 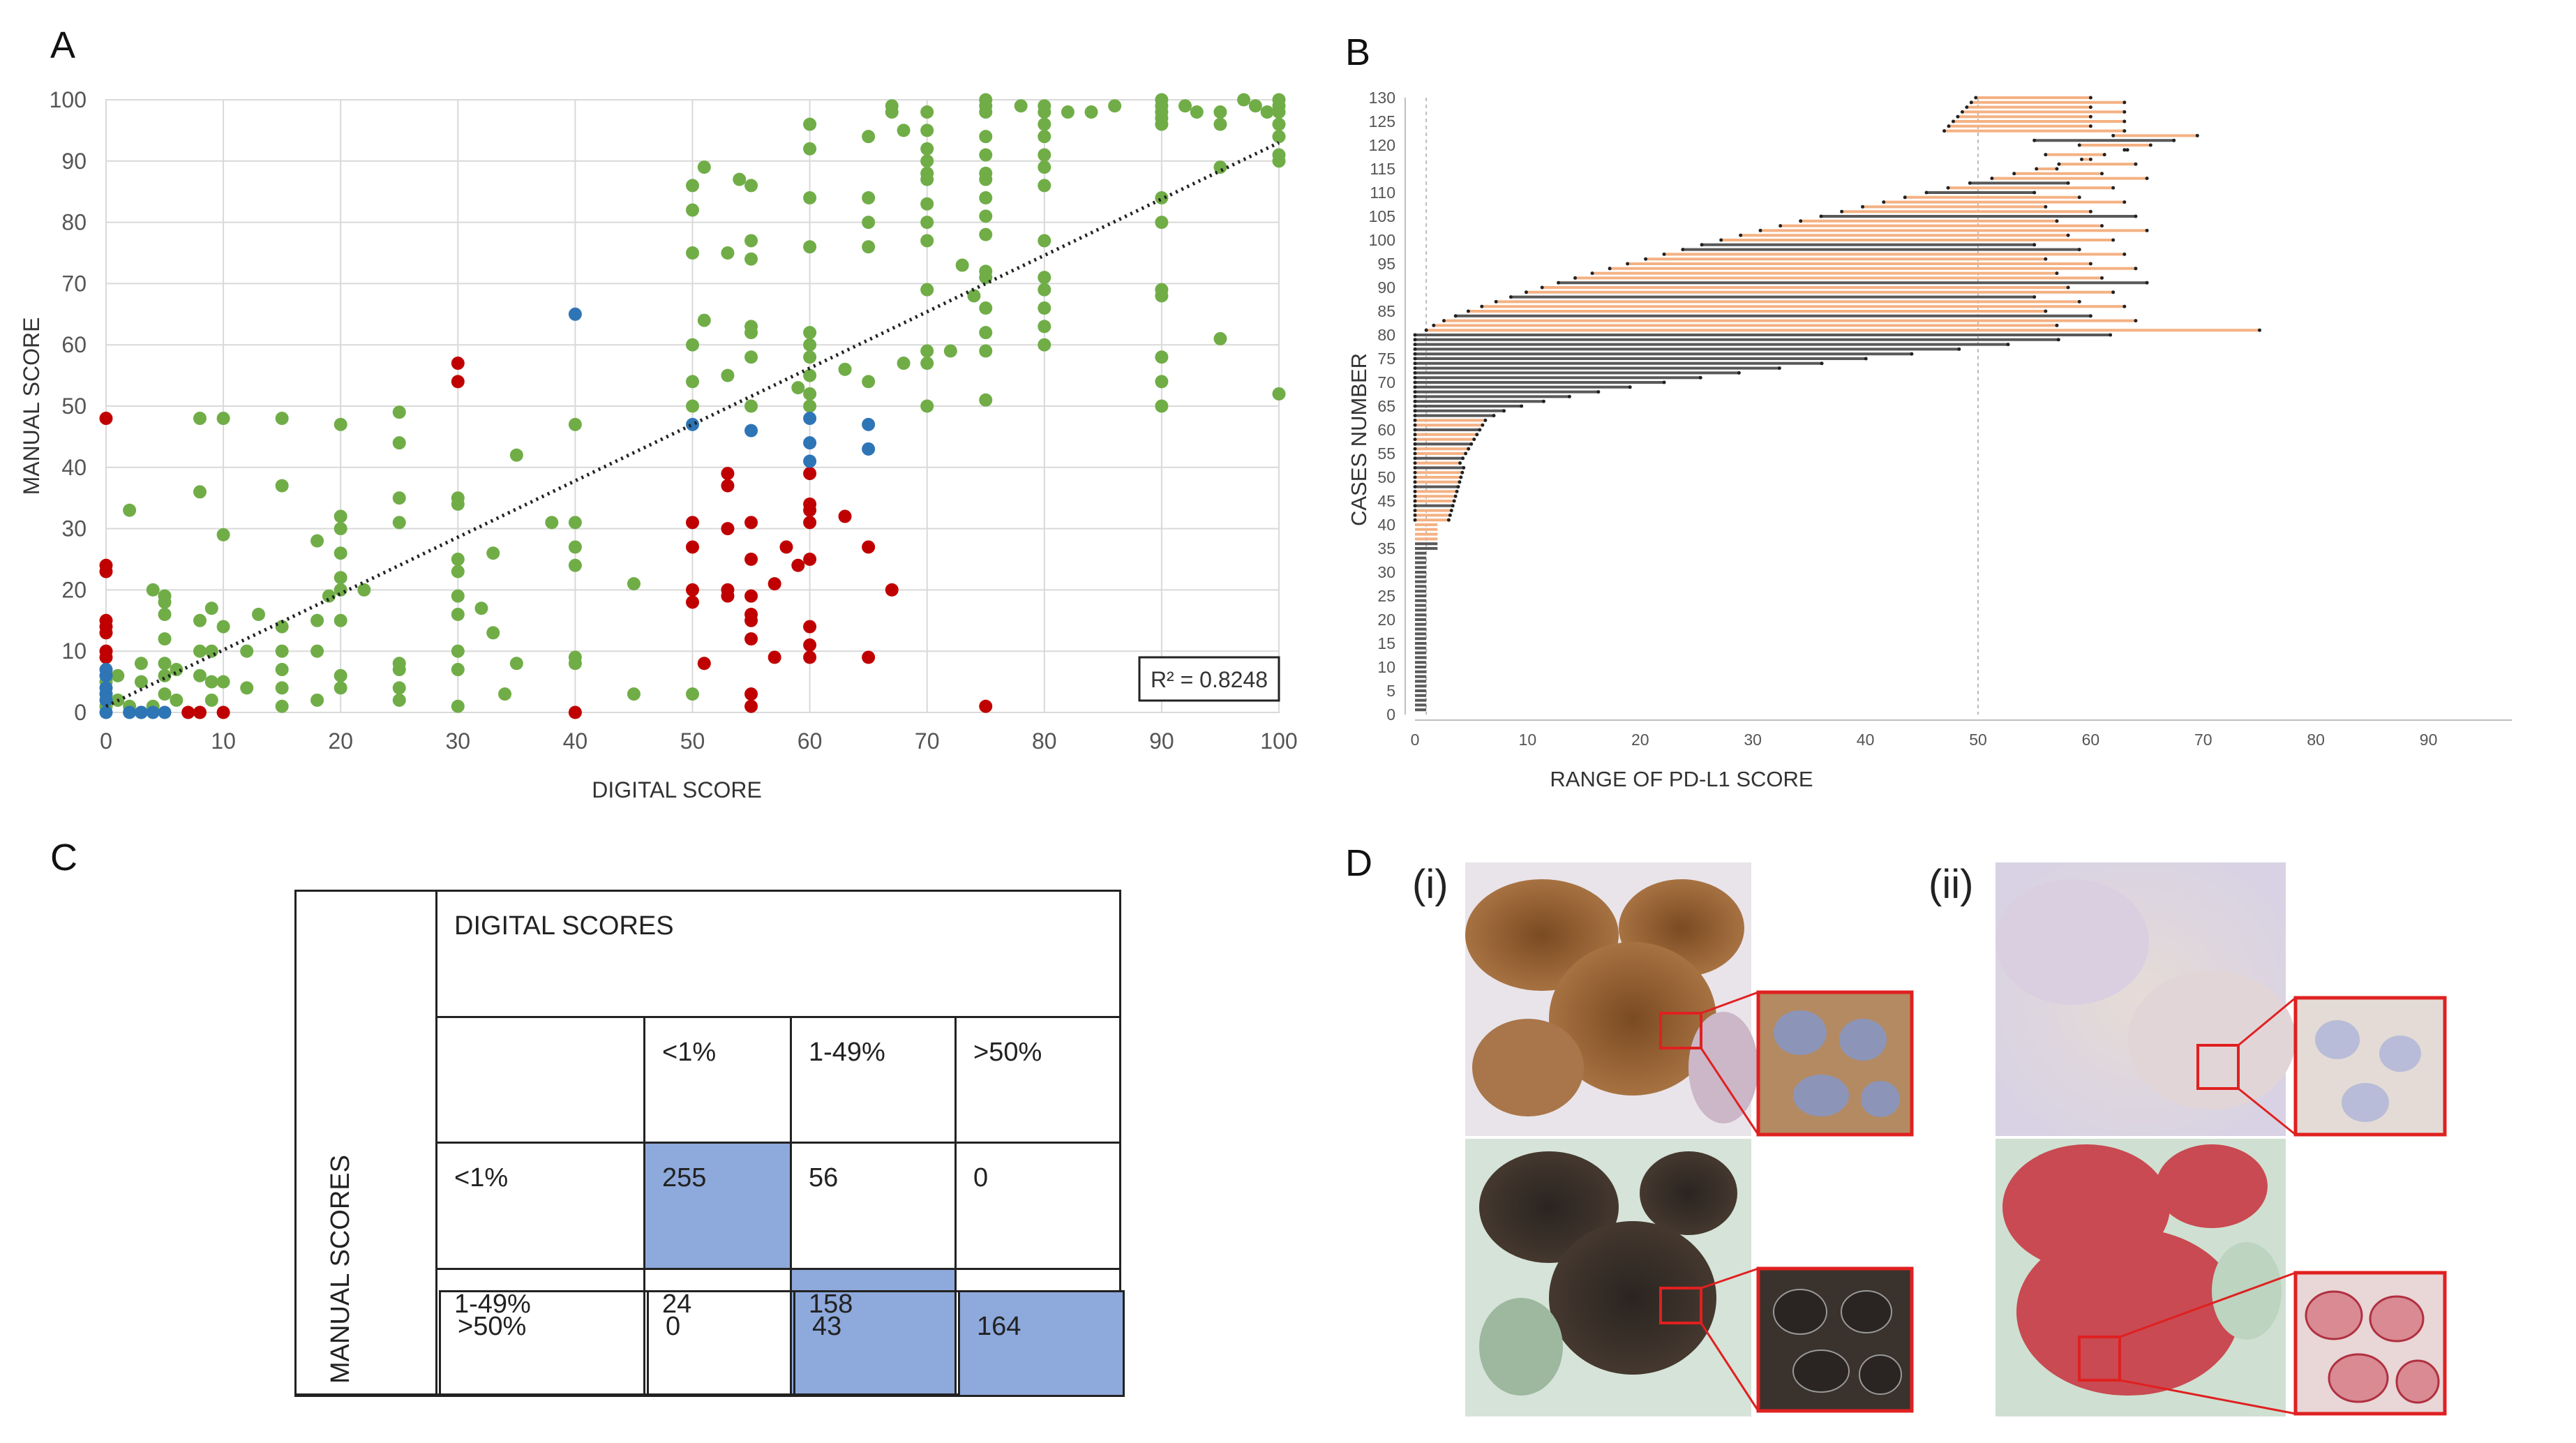 I want to click on y-tick-label: 60, so click(x=74, y=344).